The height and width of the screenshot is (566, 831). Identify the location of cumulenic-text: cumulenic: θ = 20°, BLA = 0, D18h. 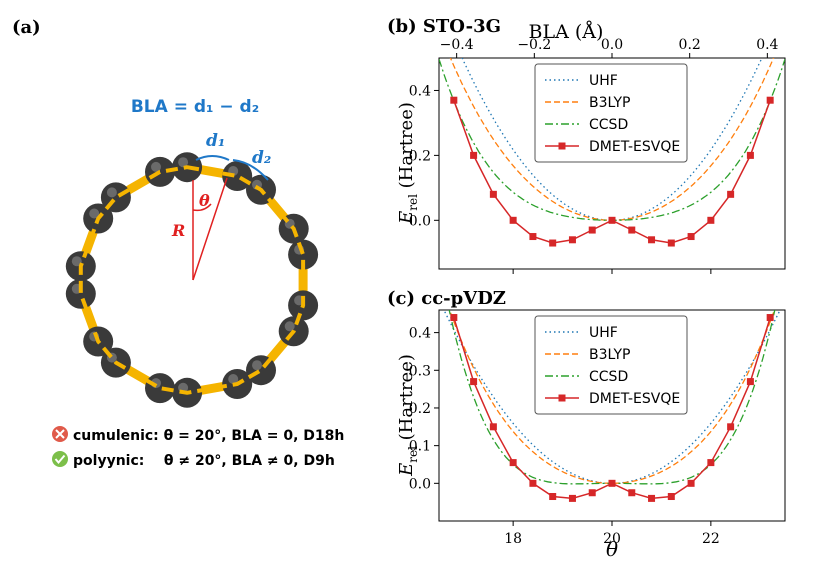
(208, 436).